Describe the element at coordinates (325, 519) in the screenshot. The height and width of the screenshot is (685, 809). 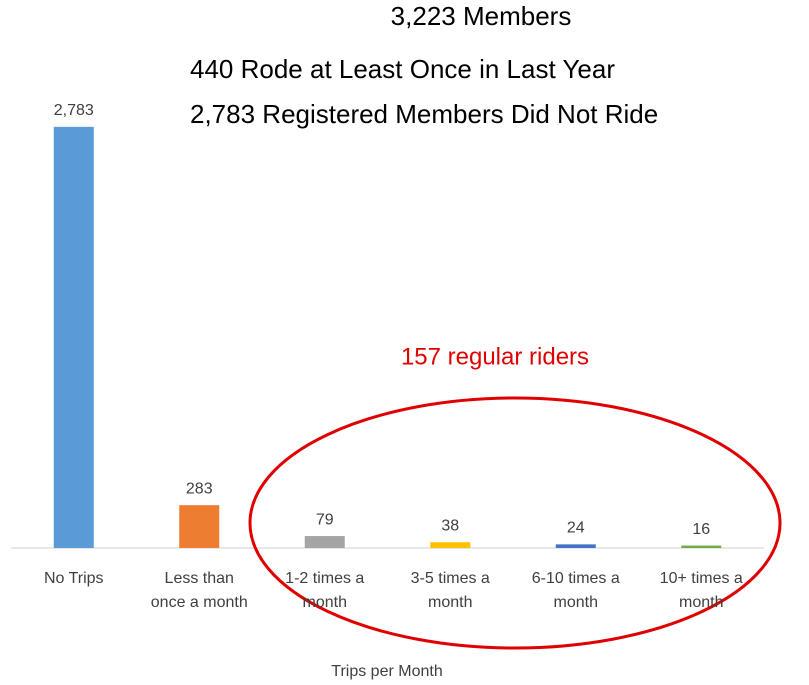
I see `data-label: 79` at that location.